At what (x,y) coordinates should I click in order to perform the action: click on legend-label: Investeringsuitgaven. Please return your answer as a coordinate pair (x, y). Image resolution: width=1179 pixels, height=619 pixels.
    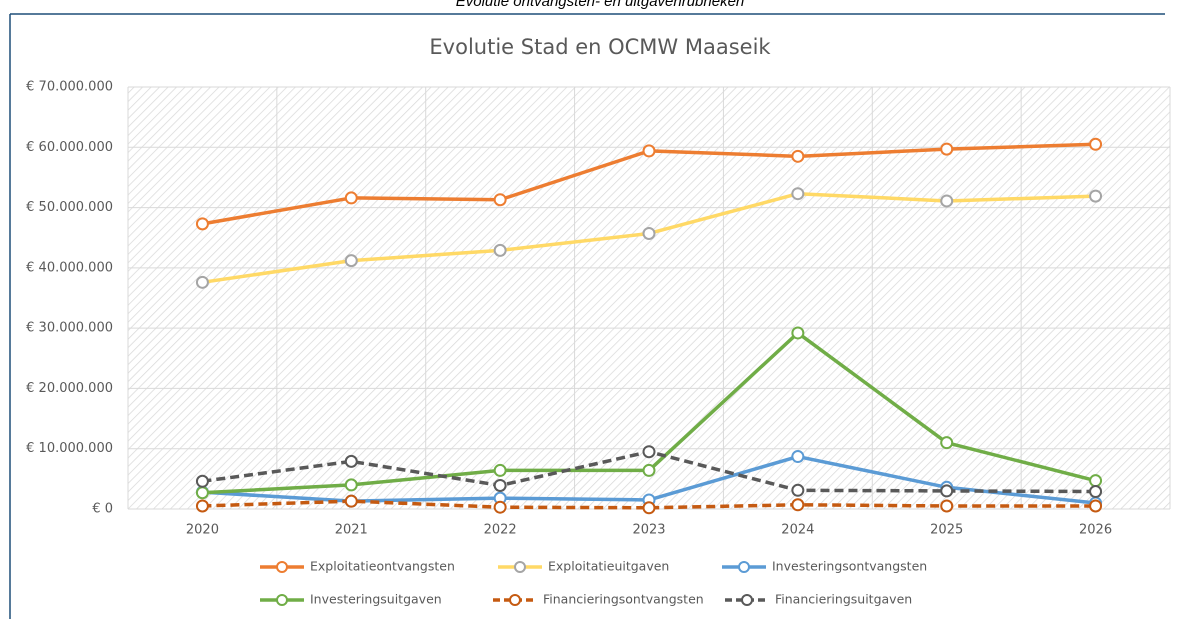
    Looking at the image, I should click on (376, 599).